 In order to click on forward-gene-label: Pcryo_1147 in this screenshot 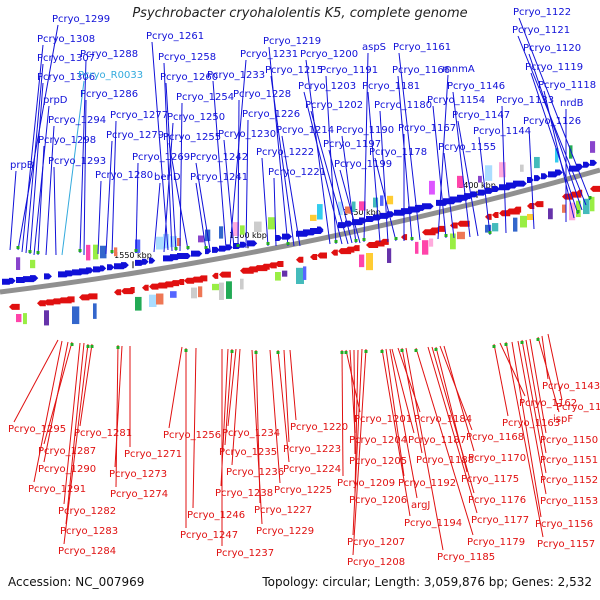, I will do `click(481, 115)`.